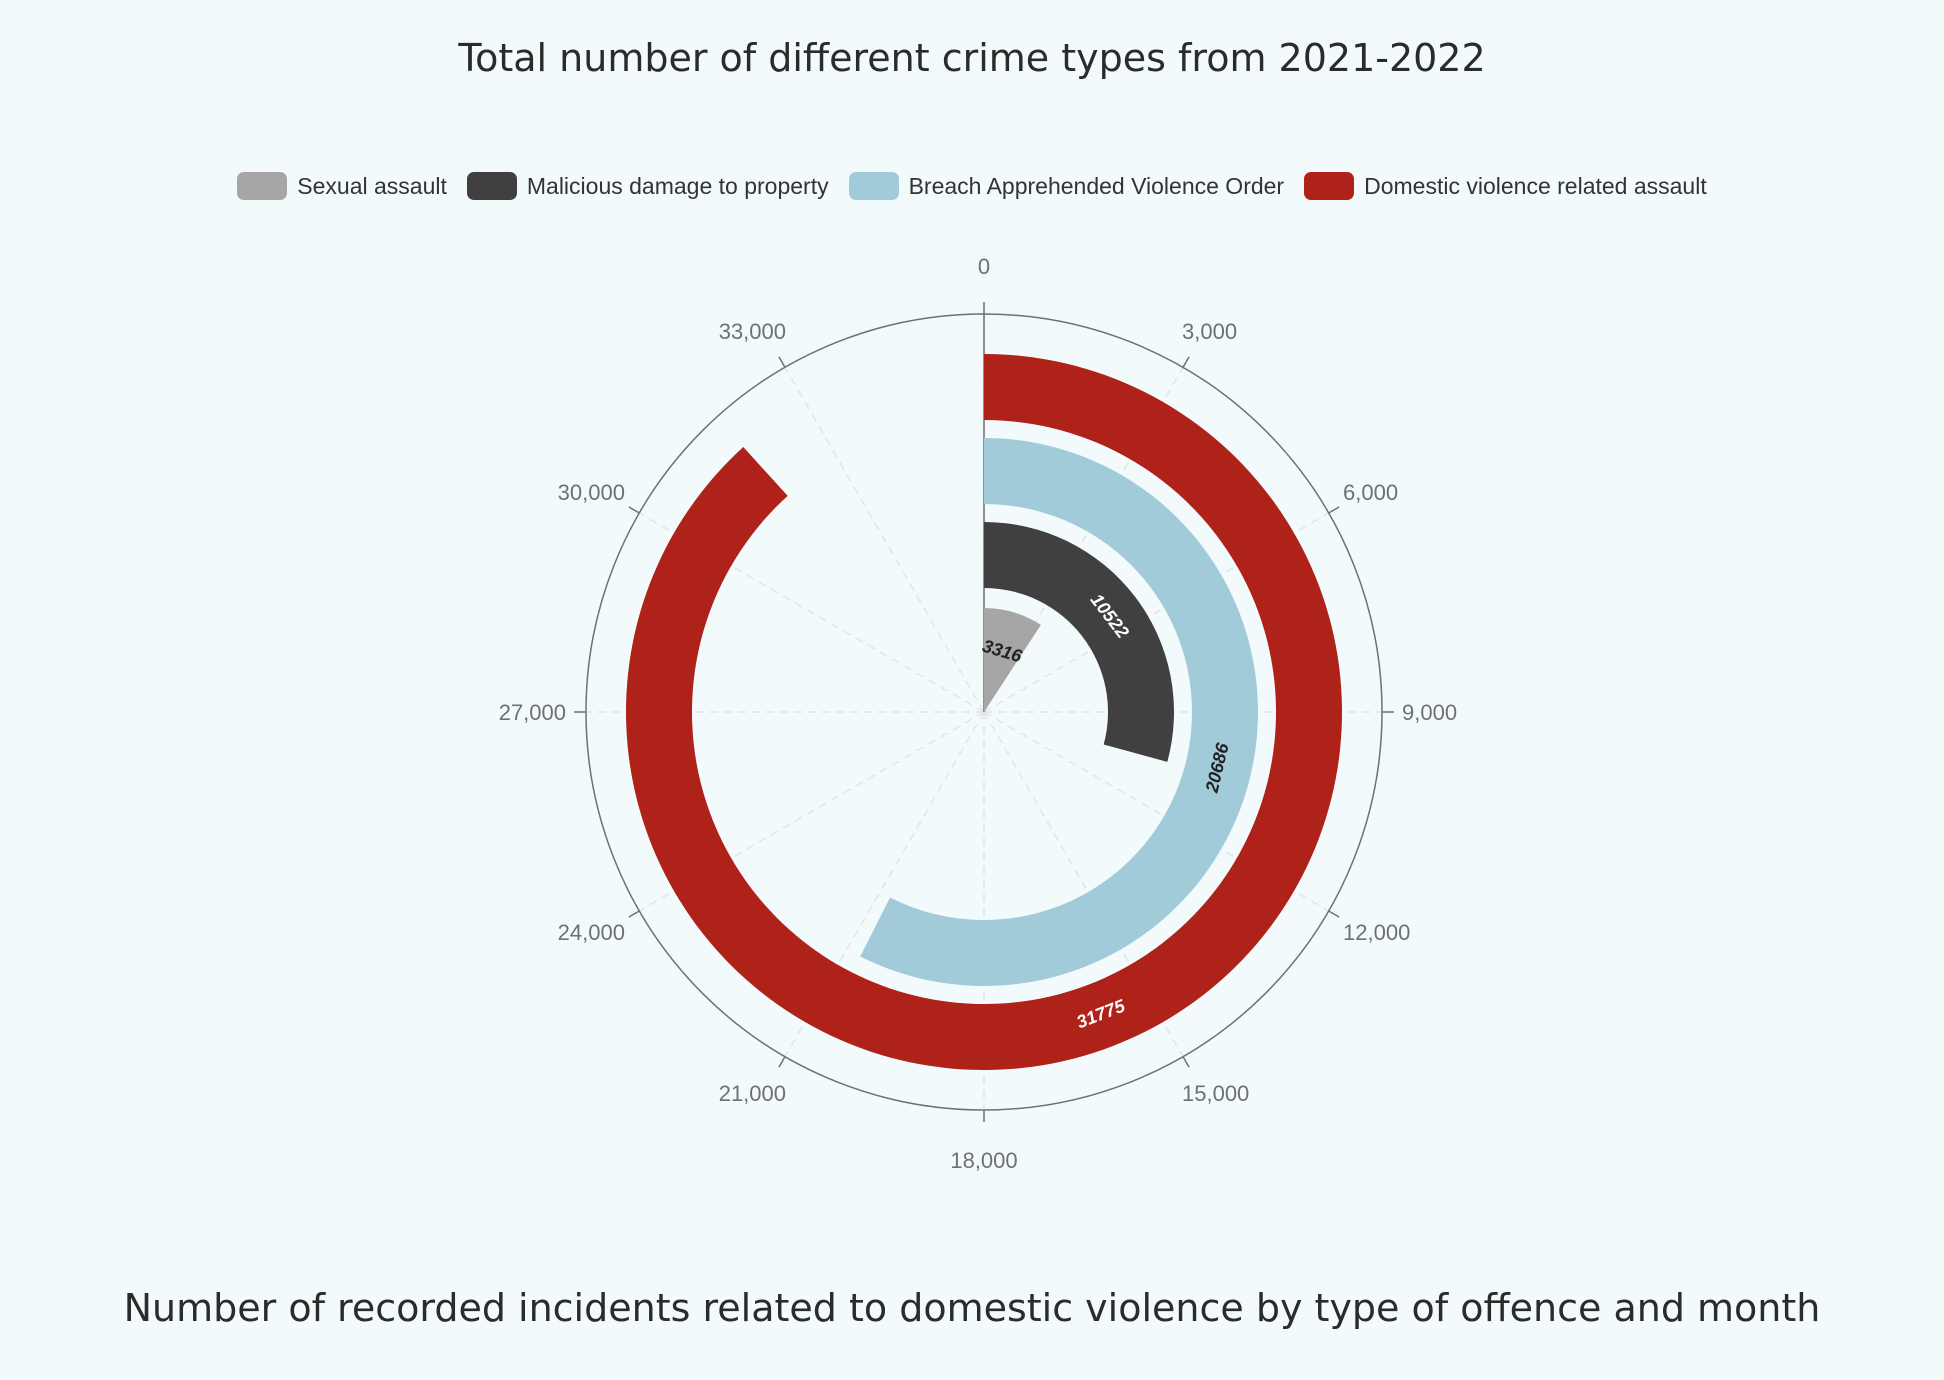 Image resolution: width=1944 pixels, height=1380 pixels. What do you see at coordinates (1429, 712) in the screenshot?
I see `angle-axis-tick-label: 9,000` at bounding box center [1429, 712].